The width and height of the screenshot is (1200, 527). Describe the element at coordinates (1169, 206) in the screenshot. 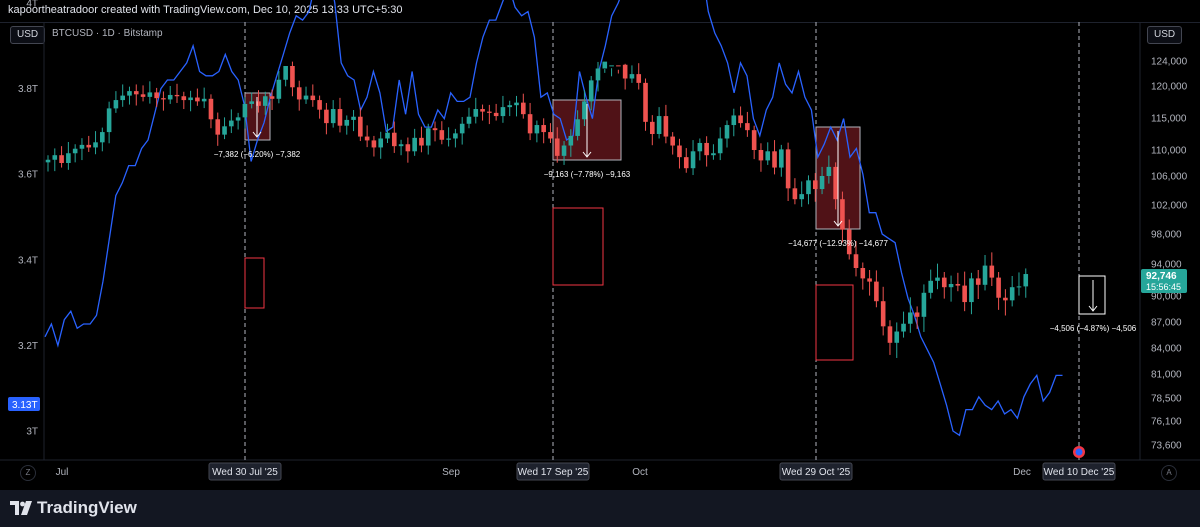

I see `price-tick-label: 102,000` at that location.